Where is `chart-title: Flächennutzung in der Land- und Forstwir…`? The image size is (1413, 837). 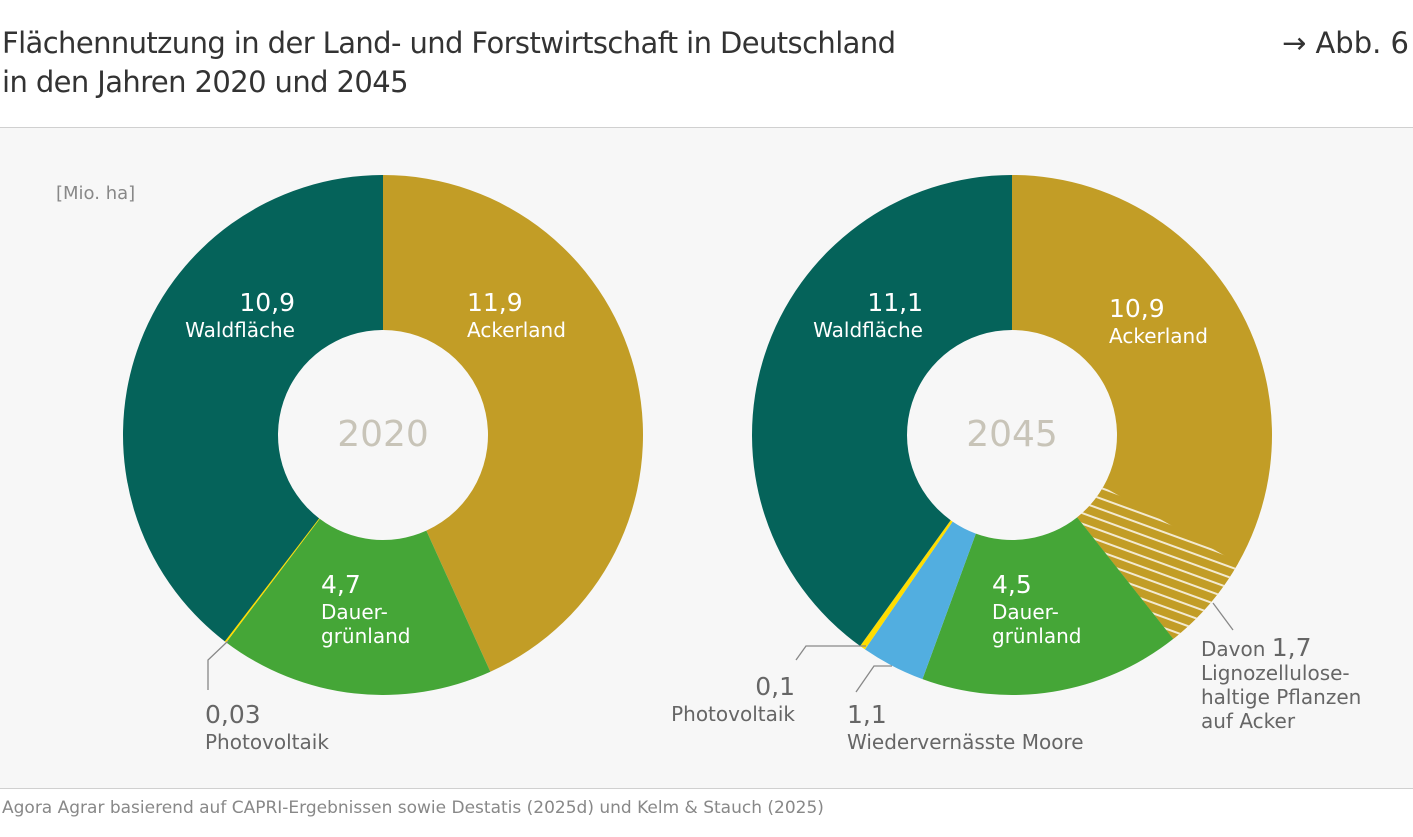 chart-title: Flächennutzung in der Land- und Forstwir… is located at coordinates (449, 63).